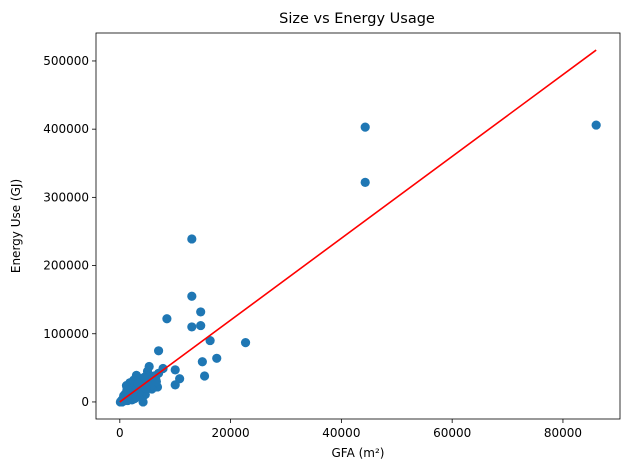 Image resolution: width=630 pixels, height=470 pixels. What do you see at coordinates (452, 433) in the screenshot?
I see `x-tick-label: 60000` at bounding box center [452, 433].